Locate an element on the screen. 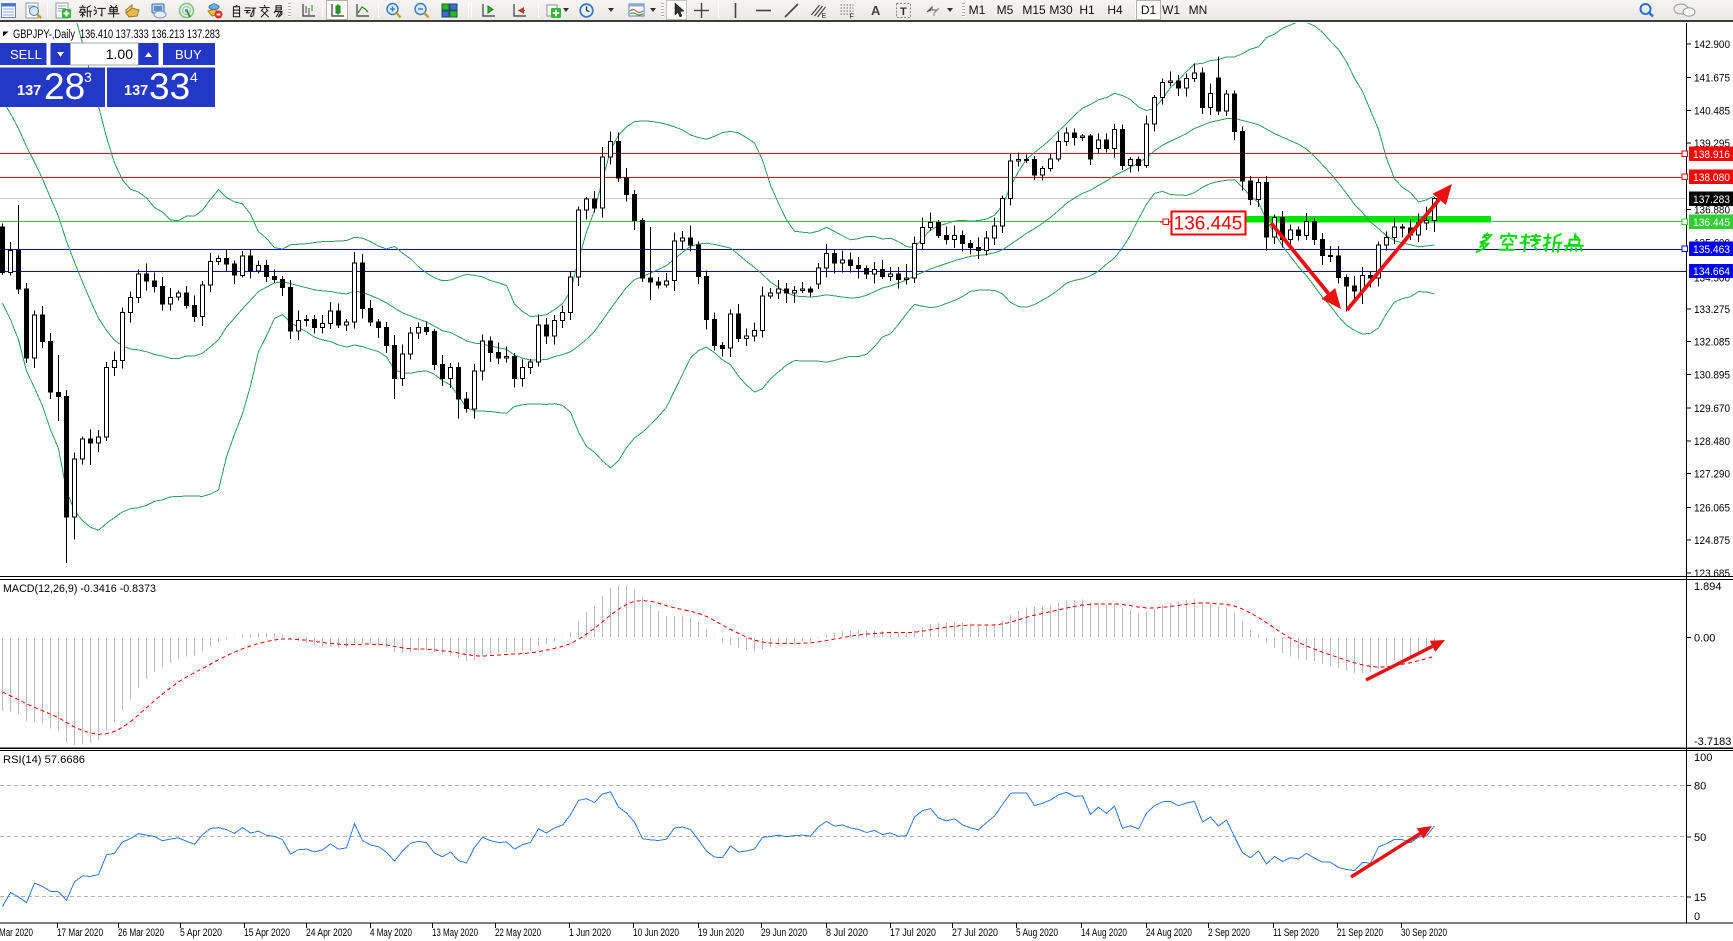 This screenshot has height=941, width=1733. svg-text: 17 Mar 2020 is located at coordinates (80, 933).